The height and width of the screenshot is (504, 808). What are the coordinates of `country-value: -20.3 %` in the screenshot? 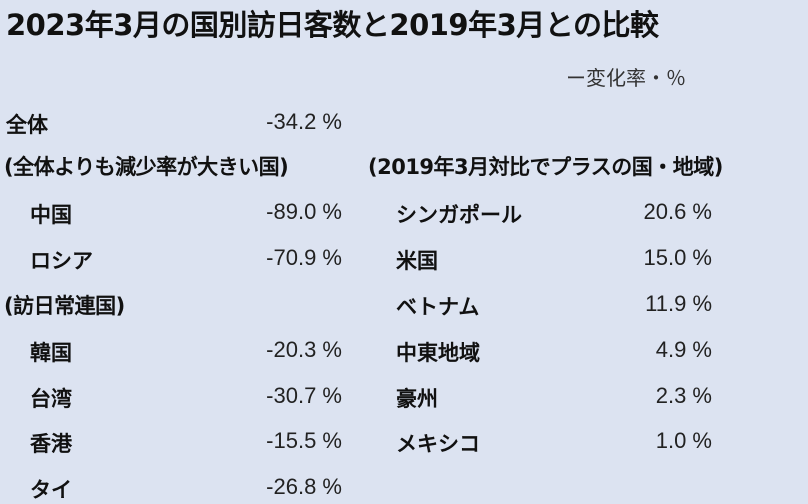 It's located at (304, 349).